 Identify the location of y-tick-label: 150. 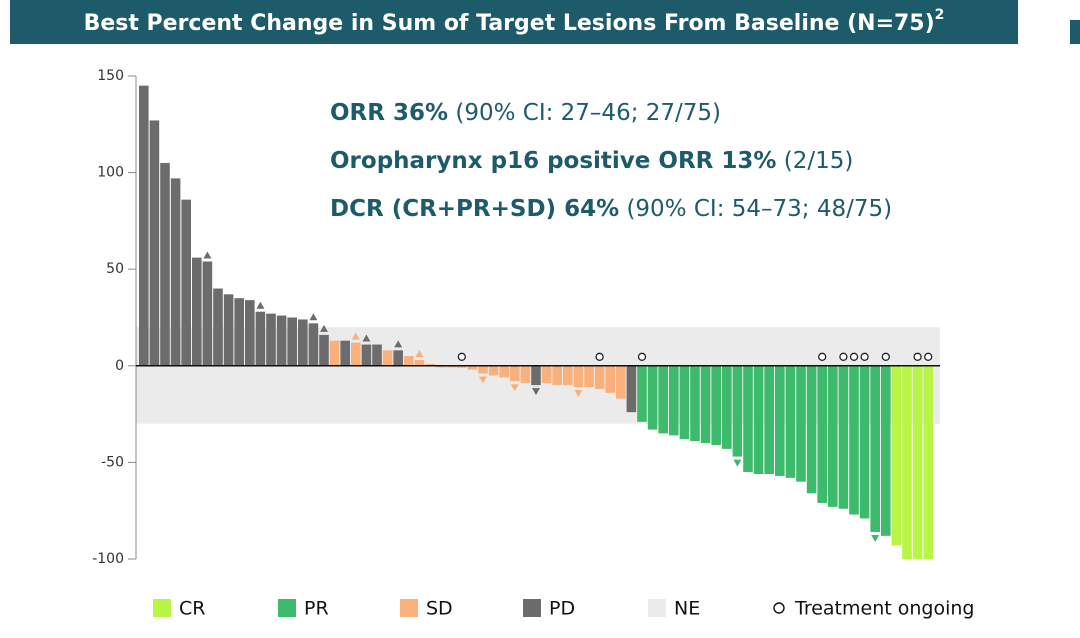
(110, 76).